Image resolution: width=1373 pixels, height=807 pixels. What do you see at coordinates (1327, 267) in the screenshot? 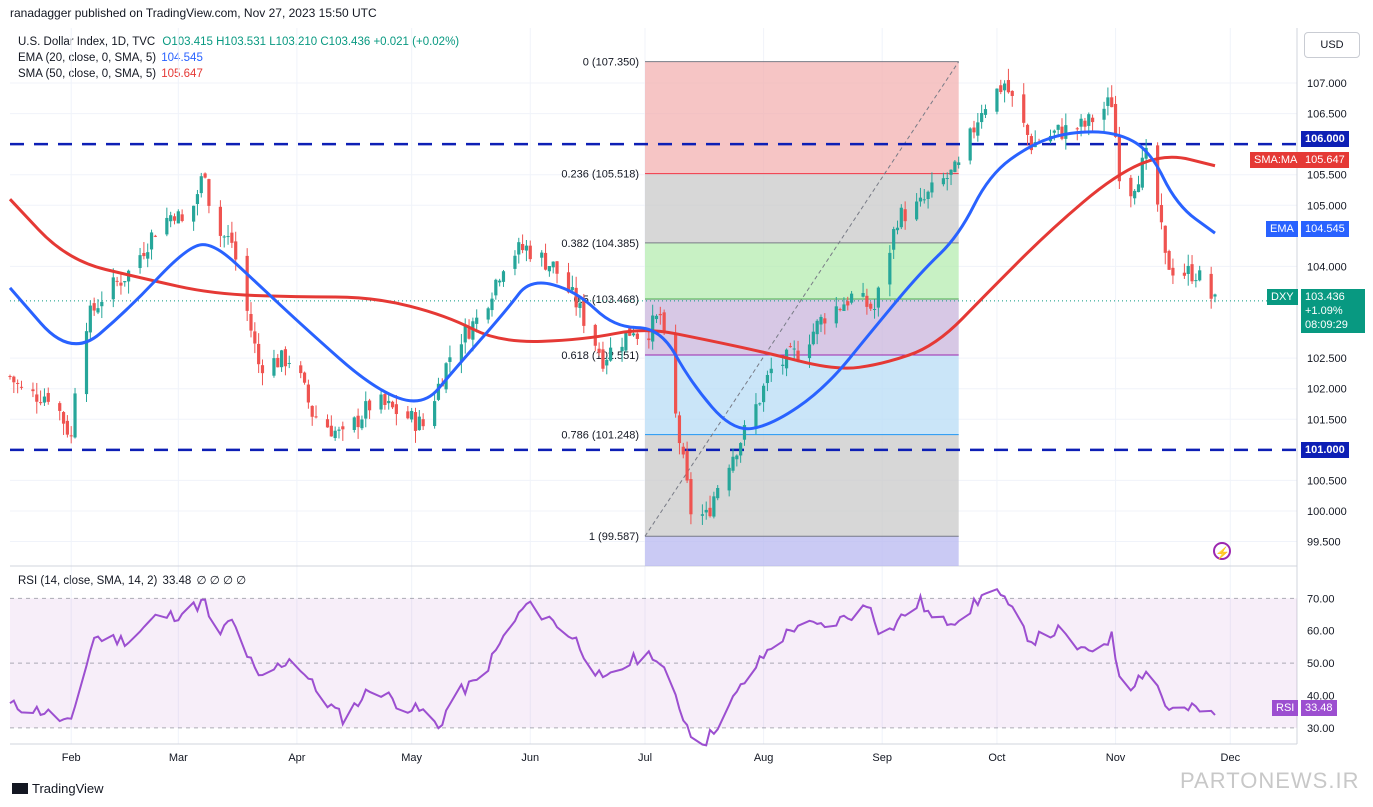
I see `price-axis-label: 104.000` at bounding box center [1327, 267].